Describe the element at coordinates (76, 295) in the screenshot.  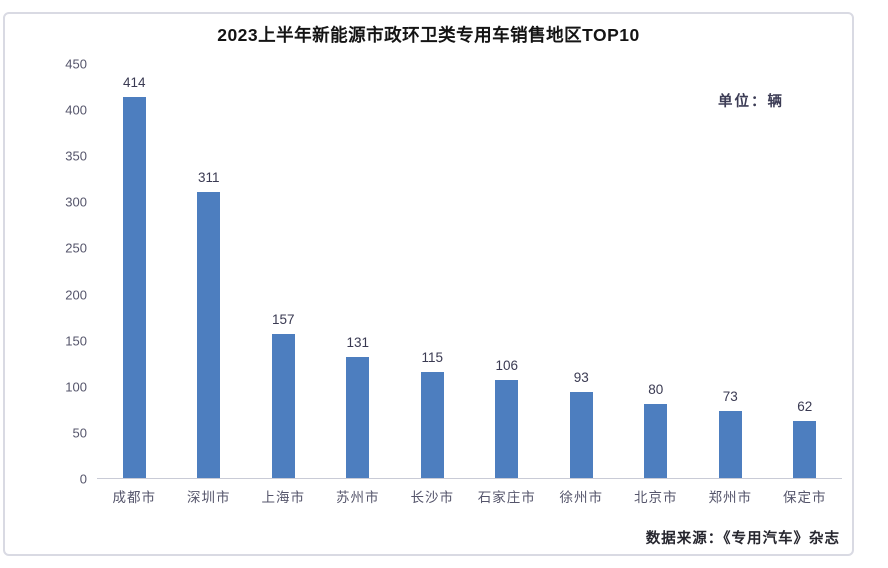
I see `y-tick-label: 200` at that location.